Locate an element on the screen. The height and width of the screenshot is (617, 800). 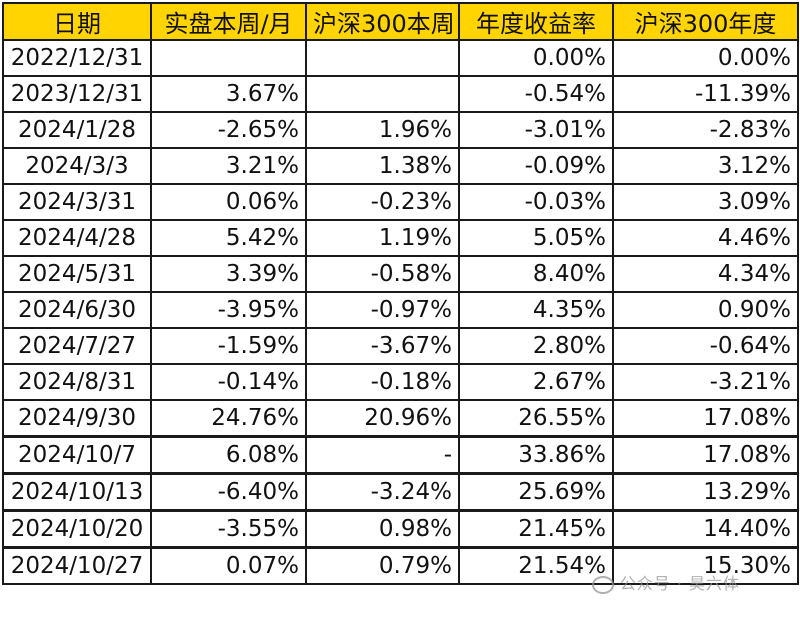
annual-return-cell: -3.01% is located at coordinates (536, 130).